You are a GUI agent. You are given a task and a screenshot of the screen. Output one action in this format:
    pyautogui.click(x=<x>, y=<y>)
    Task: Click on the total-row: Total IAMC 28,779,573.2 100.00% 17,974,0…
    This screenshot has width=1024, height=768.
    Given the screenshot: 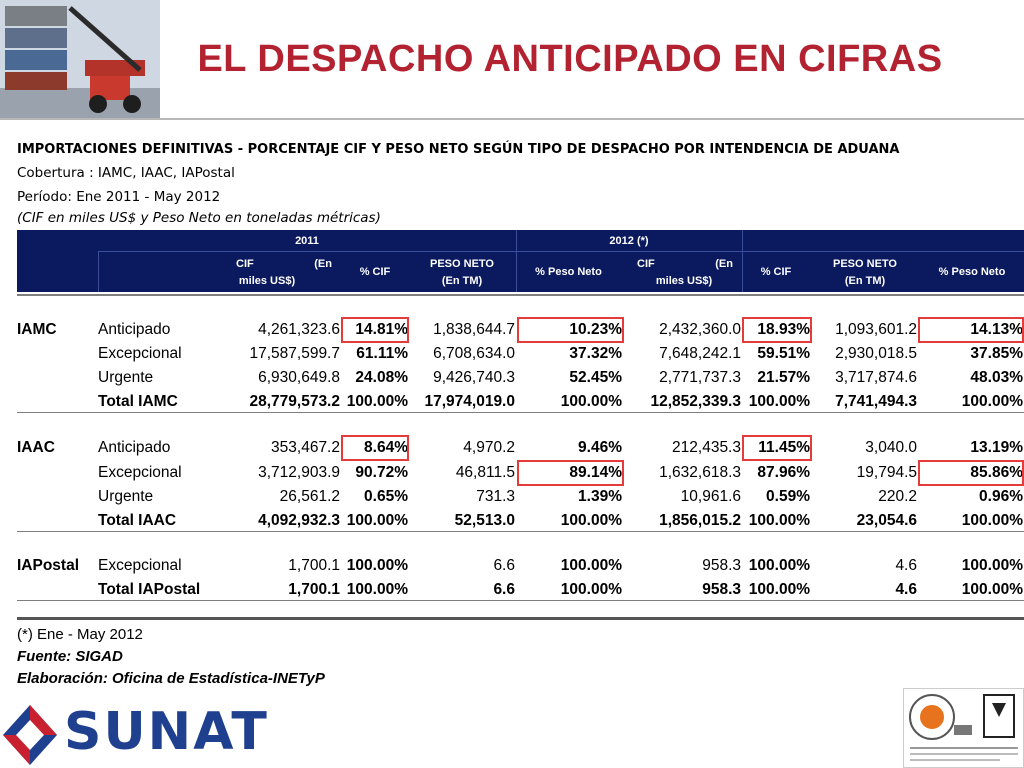 What is the action you would take?
    pyautogui.click(x=520, y=402)
    